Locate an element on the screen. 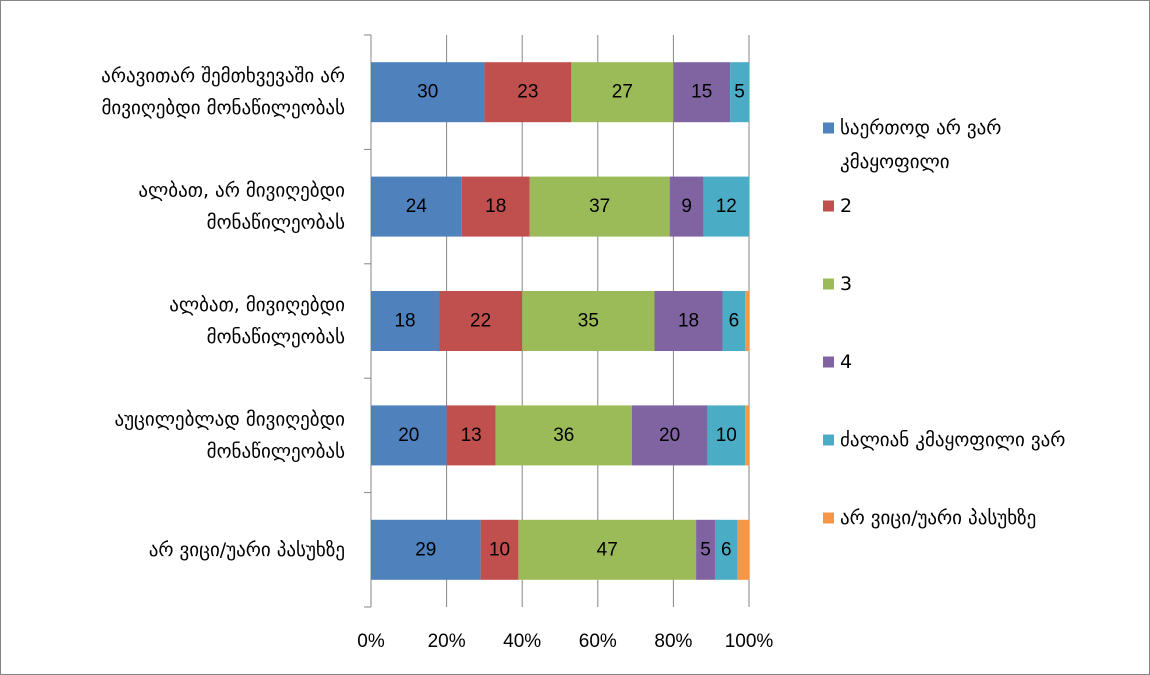  bar-value-label: 15 is located at coordinates (701, 92).